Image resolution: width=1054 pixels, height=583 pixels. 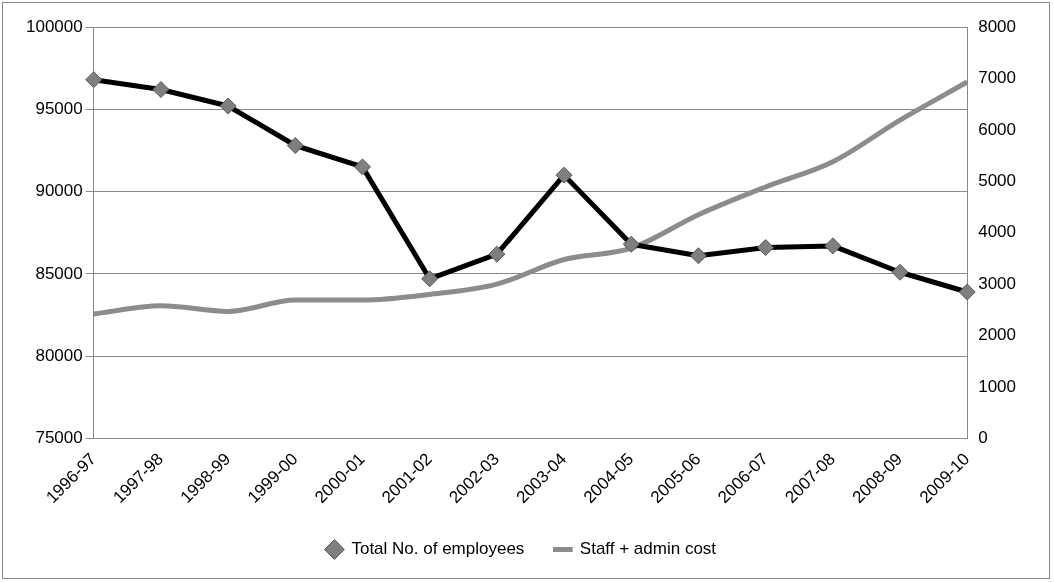 I want to click on y2-tick-label: 0, so click(x=983, y=438).